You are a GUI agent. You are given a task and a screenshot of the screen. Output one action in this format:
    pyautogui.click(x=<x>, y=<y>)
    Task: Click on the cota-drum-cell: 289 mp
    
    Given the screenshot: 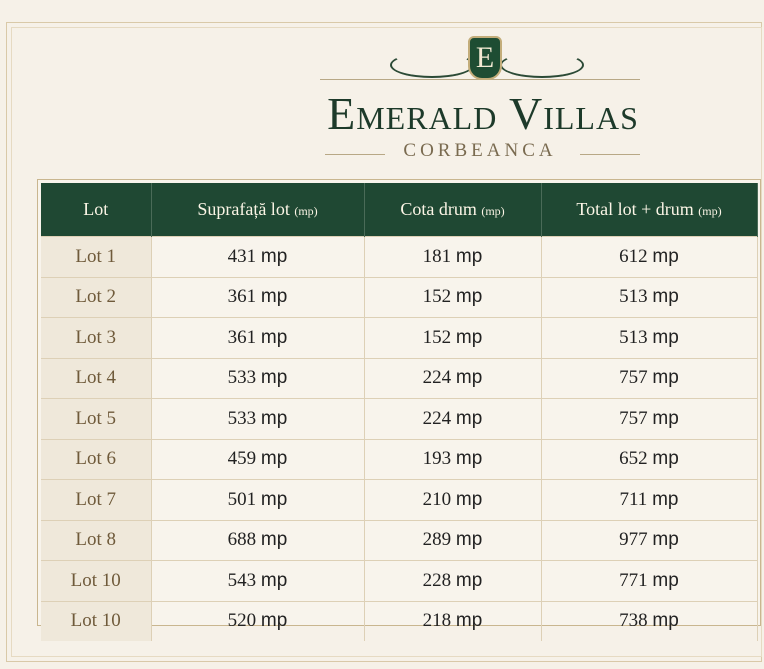 What is the action you would take?
    pyautogui.click(x=453, y=540)
    